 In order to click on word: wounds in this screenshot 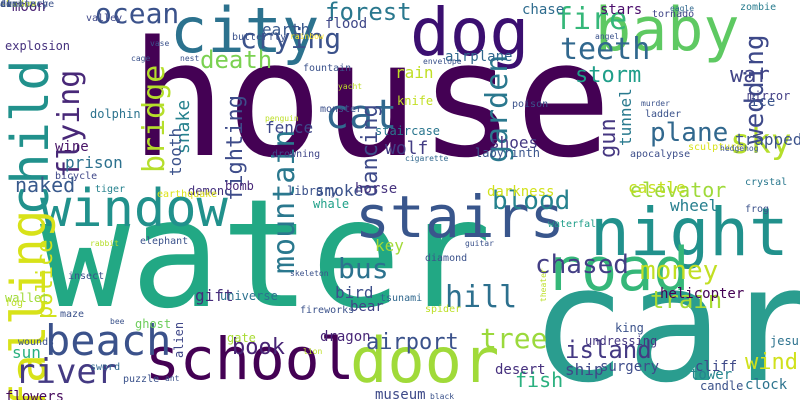, I will do `click(36, 342)`.